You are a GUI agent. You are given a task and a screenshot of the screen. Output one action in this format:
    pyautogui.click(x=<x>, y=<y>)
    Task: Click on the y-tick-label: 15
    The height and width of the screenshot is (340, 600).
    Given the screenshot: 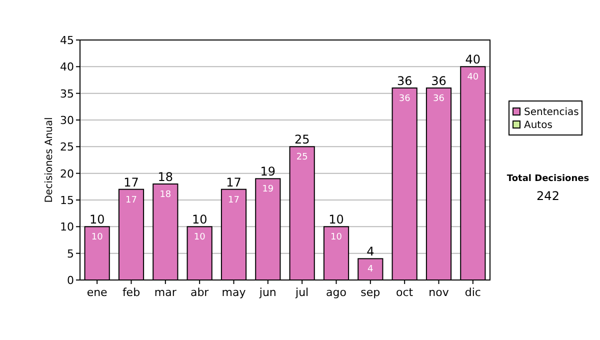 What is the action you would take?
    pyautogui.click(x=67, y=200)
    